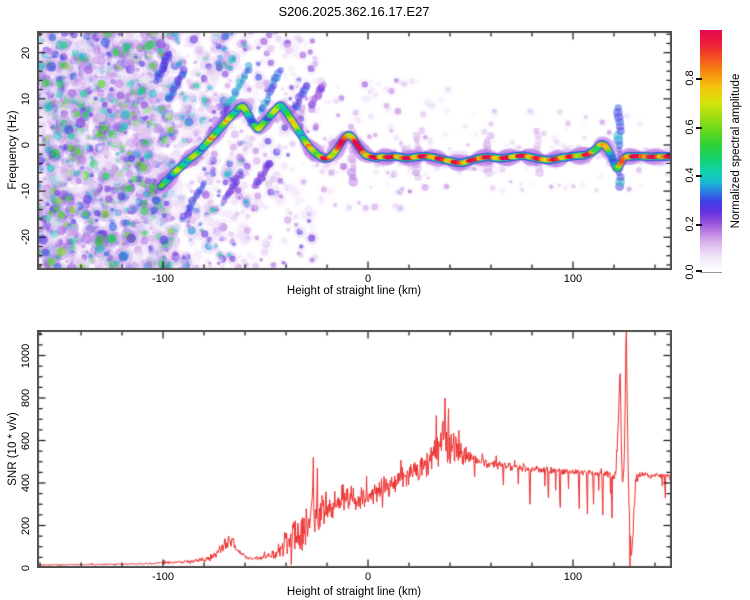 This screenshot has height=600, width=750. Describe the element at coordinates (163, 279) in the screenshot. I see `top-x-tick-label: -100` at that location.